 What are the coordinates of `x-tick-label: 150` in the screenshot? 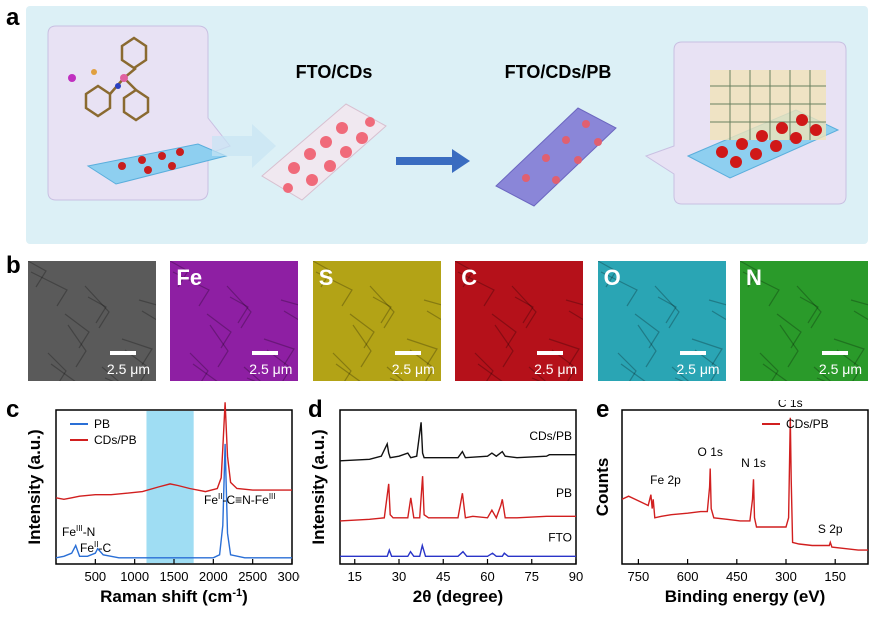 It's located at (835, 576).